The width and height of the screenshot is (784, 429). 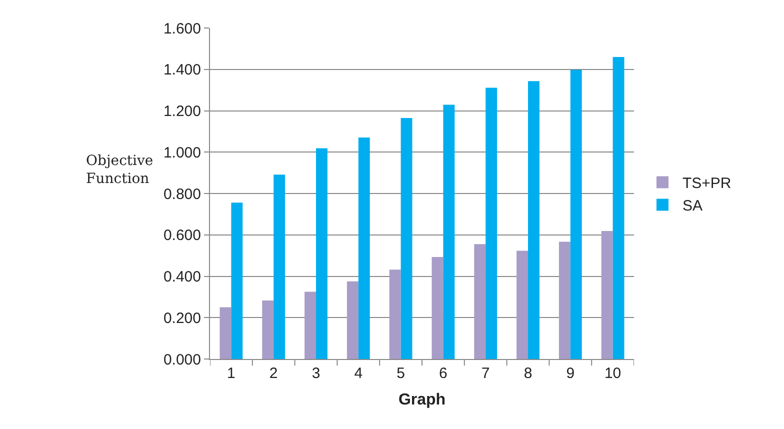 I want to click on legend-label: TS+PR, so click(x=707, y=183).